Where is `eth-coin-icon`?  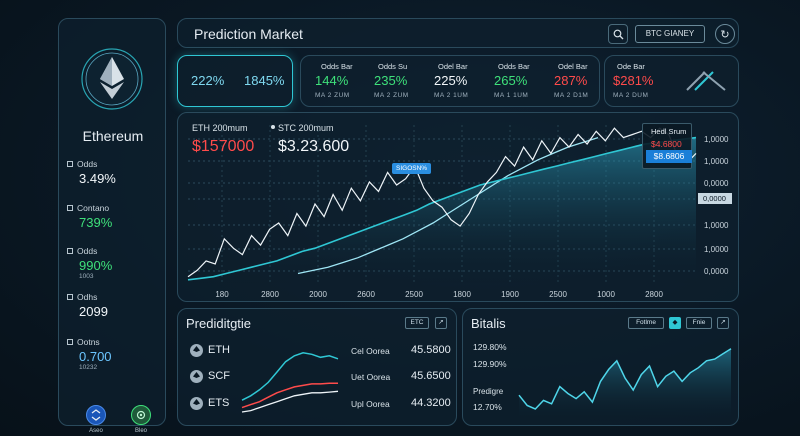 eth-coin-icon is located at coordinates (196, 350).